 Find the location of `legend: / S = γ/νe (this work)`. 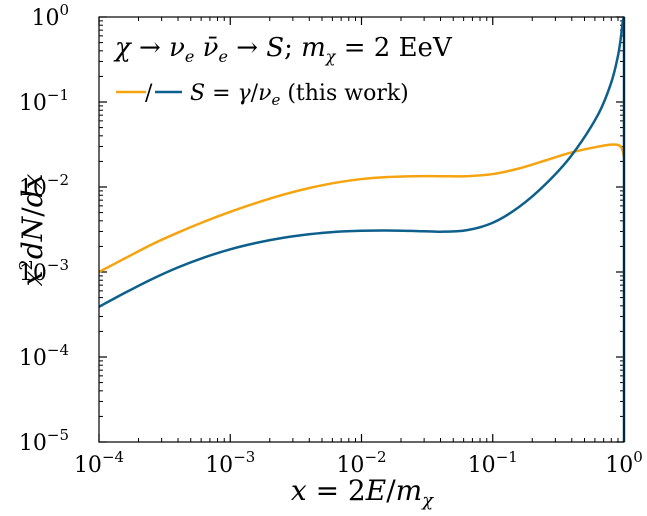

legend: / S = γ/νe (this work) is located at coordinates (262, 95).